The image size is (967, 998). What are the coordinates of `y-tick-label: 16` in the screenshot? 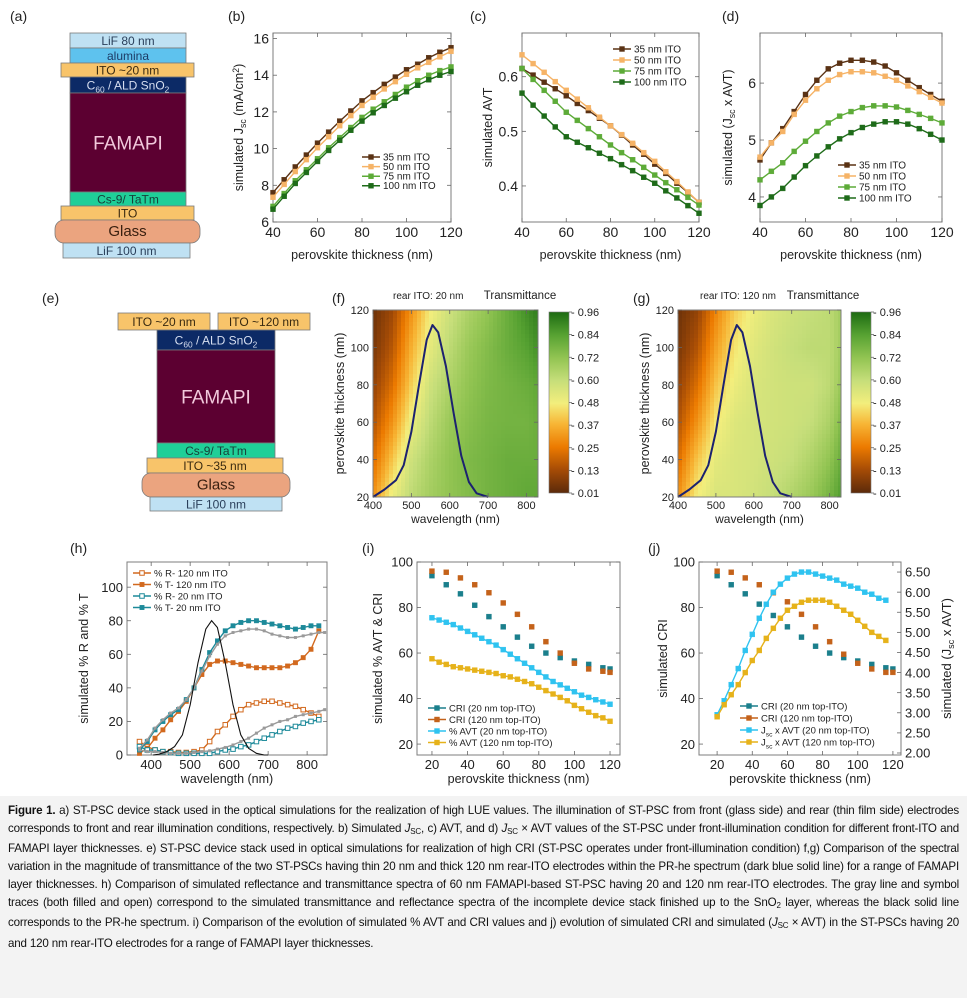 It's located at (261, 39).